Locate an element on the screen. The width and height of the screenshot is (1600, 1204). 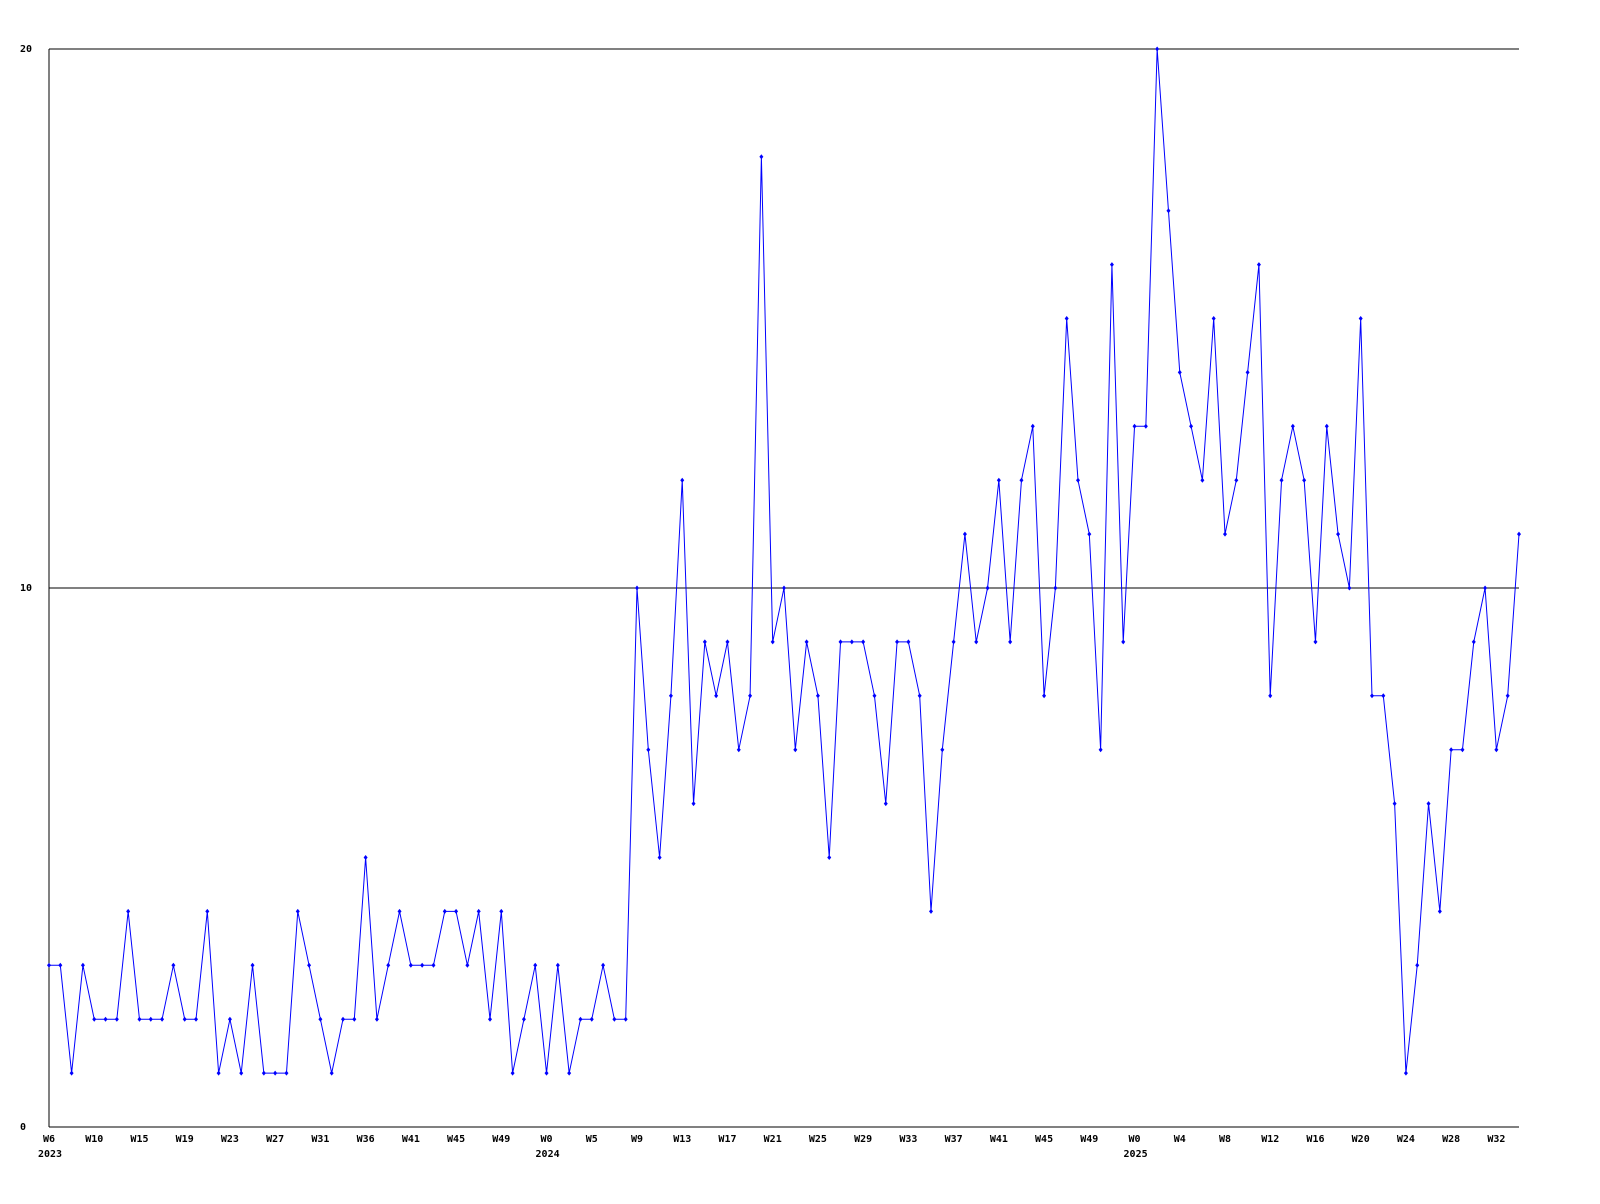
x-tick-label: W0 is located at coordinates (1135, 1139).